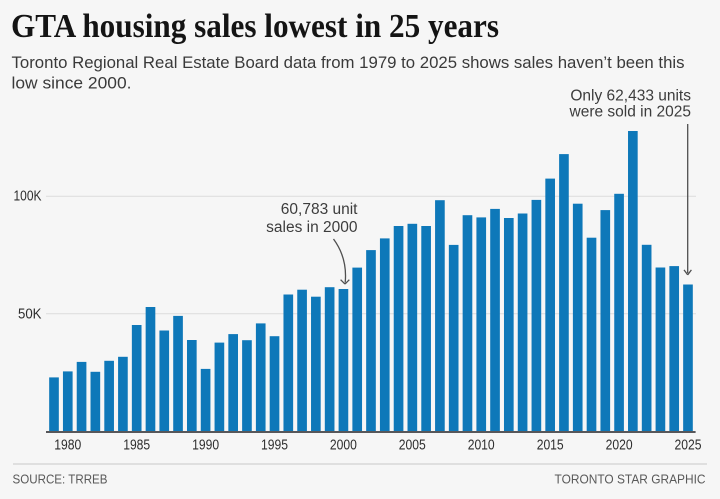  I want to click on svg-text: 1995, so click(274, 445).